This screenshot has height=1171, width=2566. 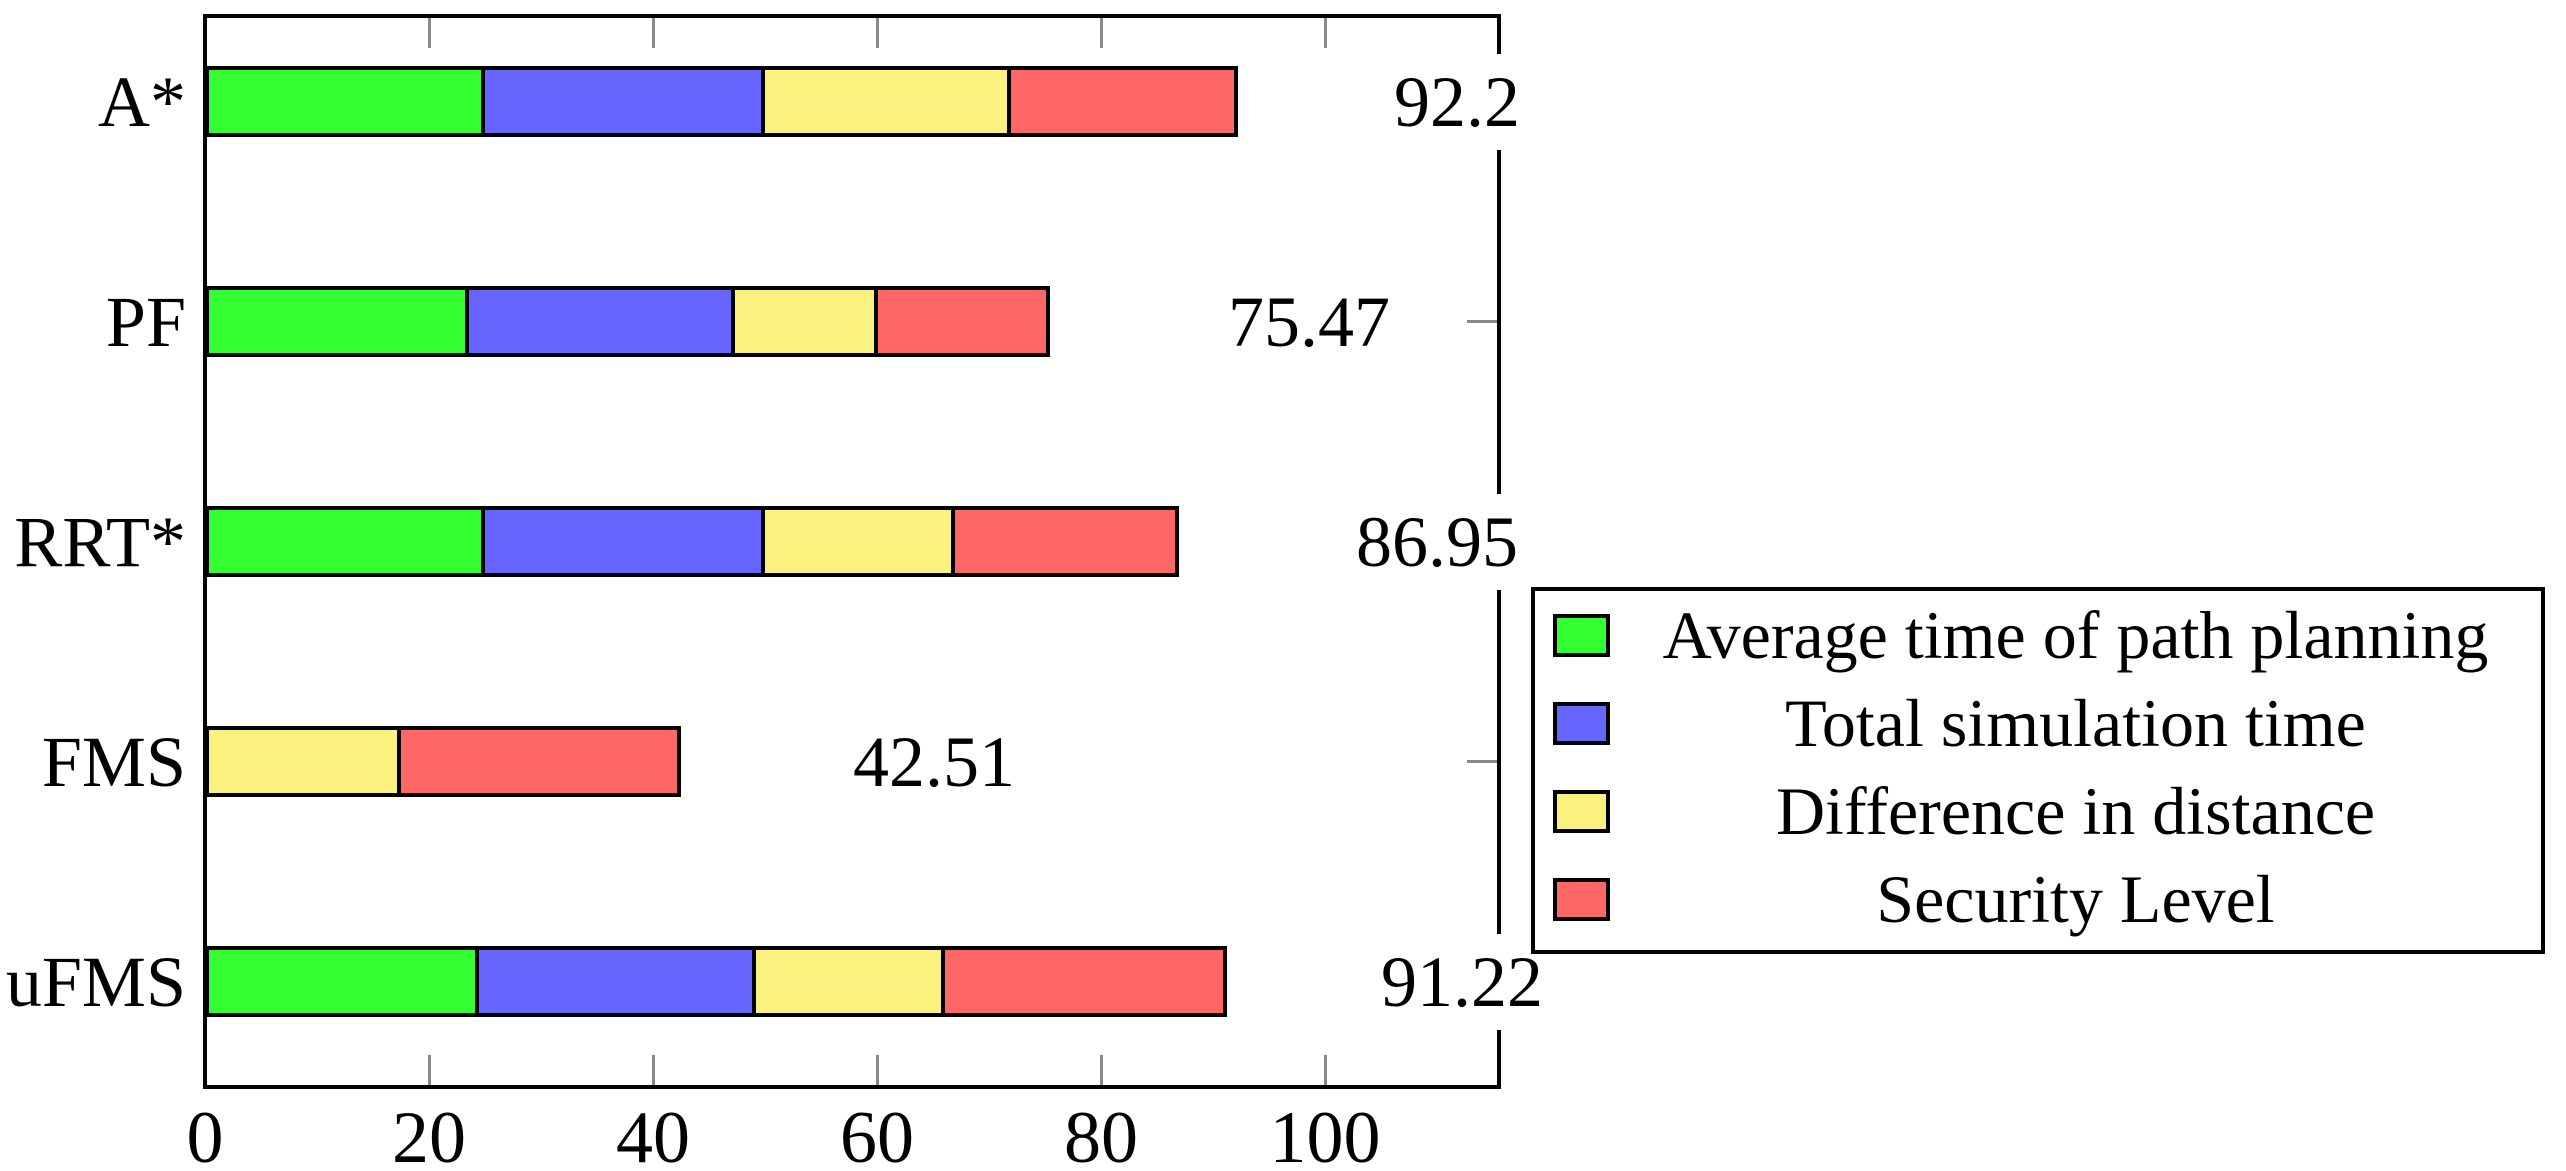 What do you see at coordinates (877, 1134) in the screenshot?
I see `x-tick-label: 60` at bounding box center [877, 1134].